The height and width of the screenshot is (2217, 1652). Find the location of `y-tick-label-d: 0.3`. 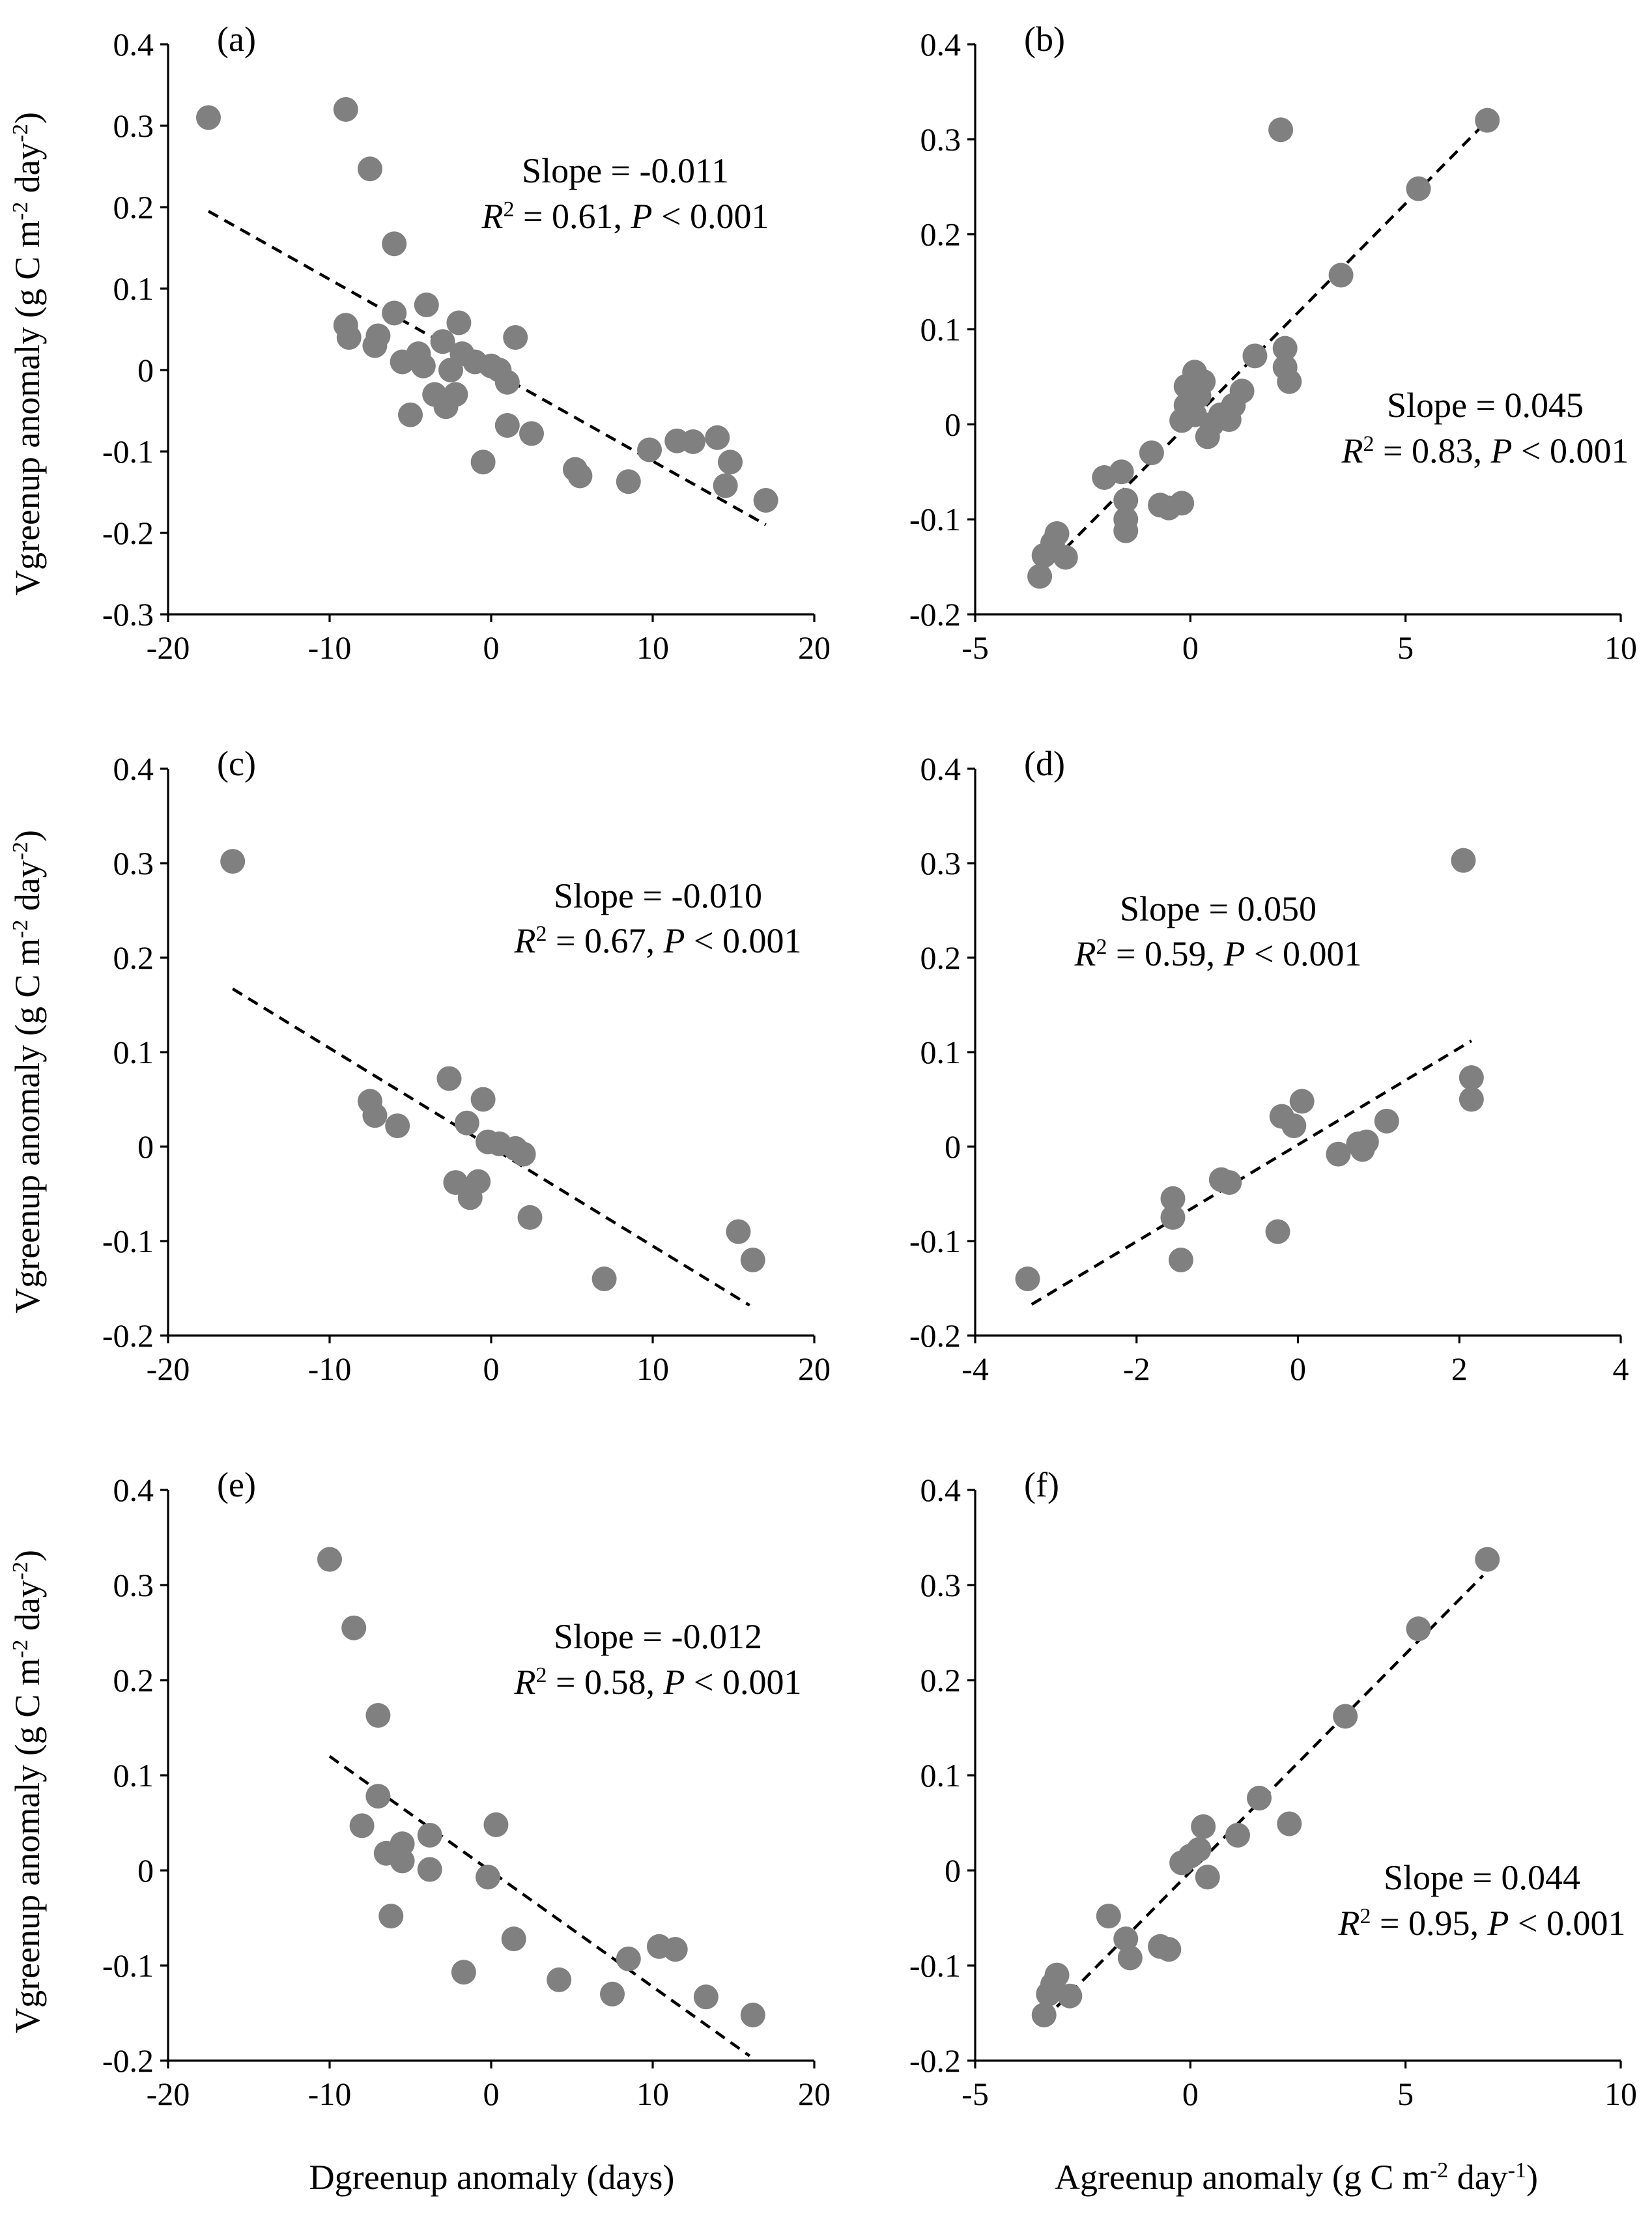

y-tick-label-d: 0.3 is located at coordinates (940, 863).